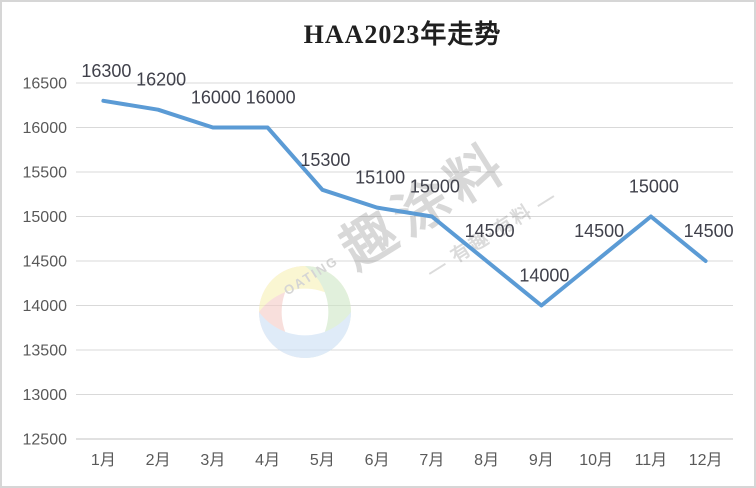 This screenshot has width=756, height=488. Describe the element at coordinates (45, 395) in the screenshot. I see `y-axis-label: 13000` at that location.